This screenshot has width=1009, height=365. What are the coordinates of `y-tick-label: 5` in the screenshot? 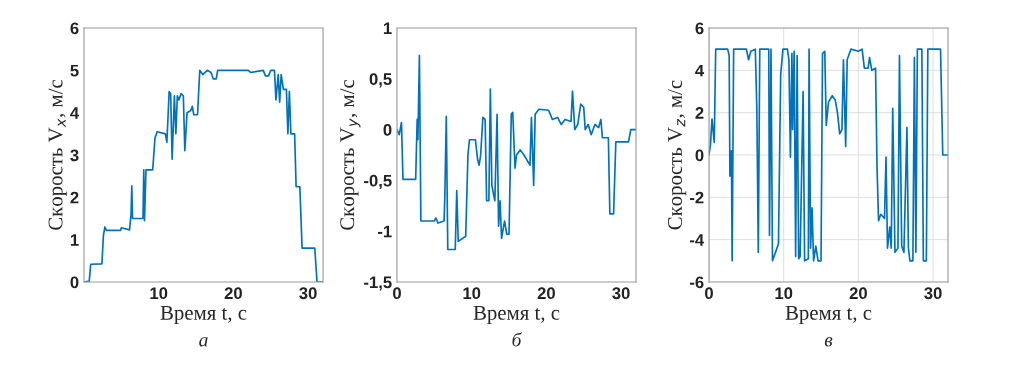 It's located at (74, 70).